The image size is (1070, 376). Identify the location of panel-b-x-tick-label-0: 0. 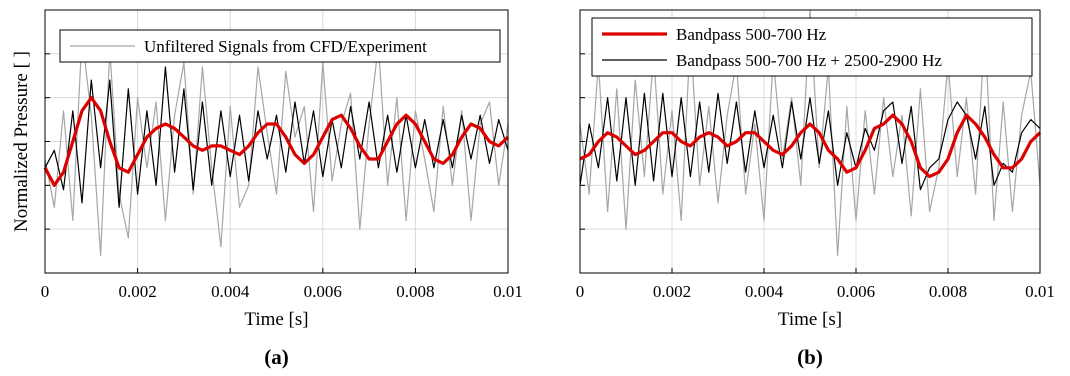
(580, 291).